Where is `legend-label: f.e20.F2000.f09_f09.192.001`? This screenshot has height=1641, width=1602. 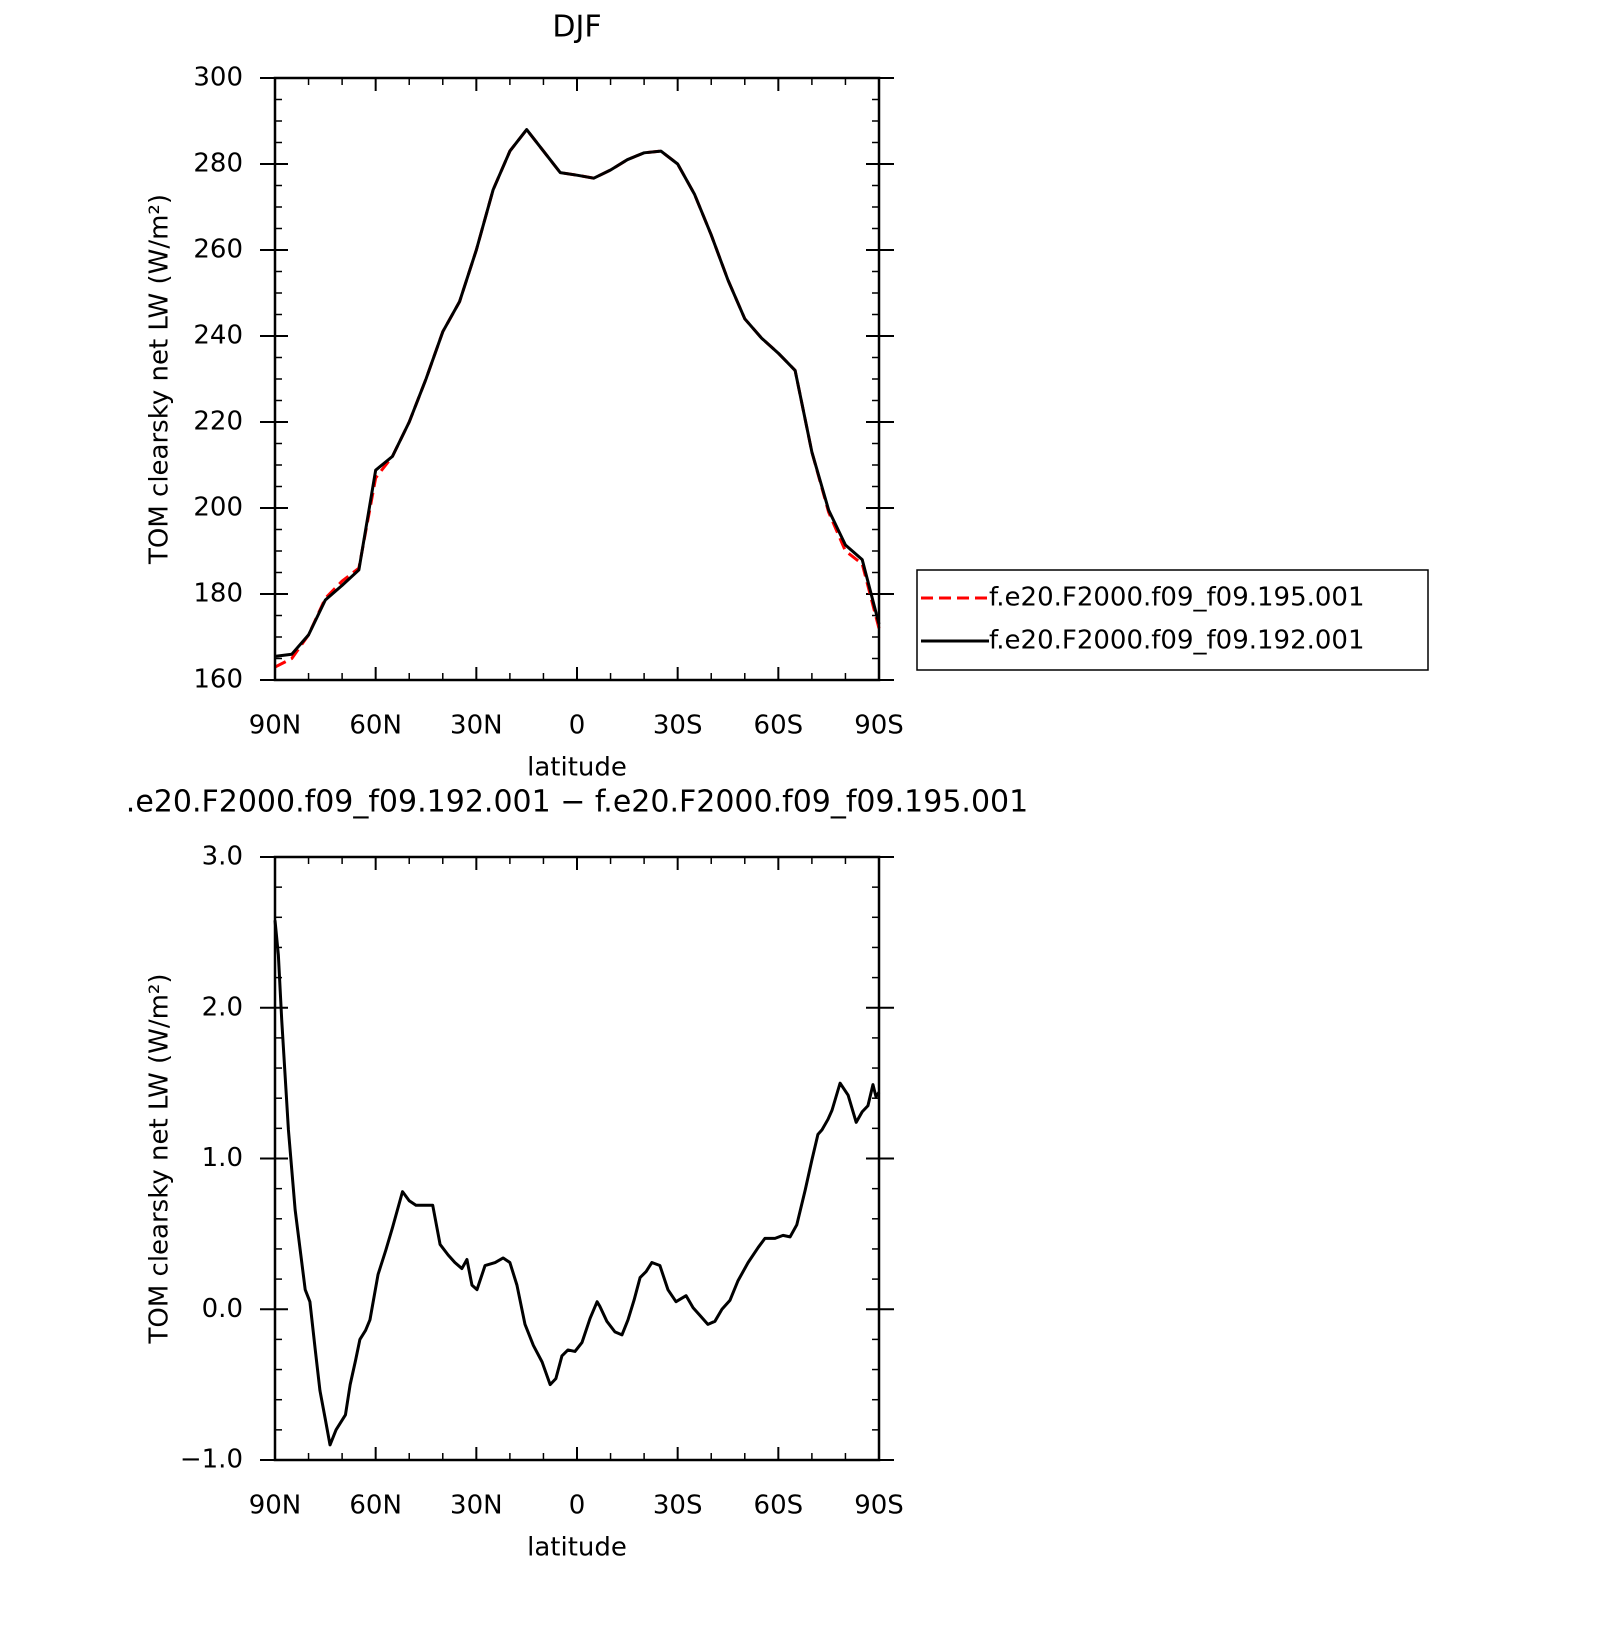
legend-label: f.e20.F2000.f09_f09.192.001 is located at coordinates (1177, 641).